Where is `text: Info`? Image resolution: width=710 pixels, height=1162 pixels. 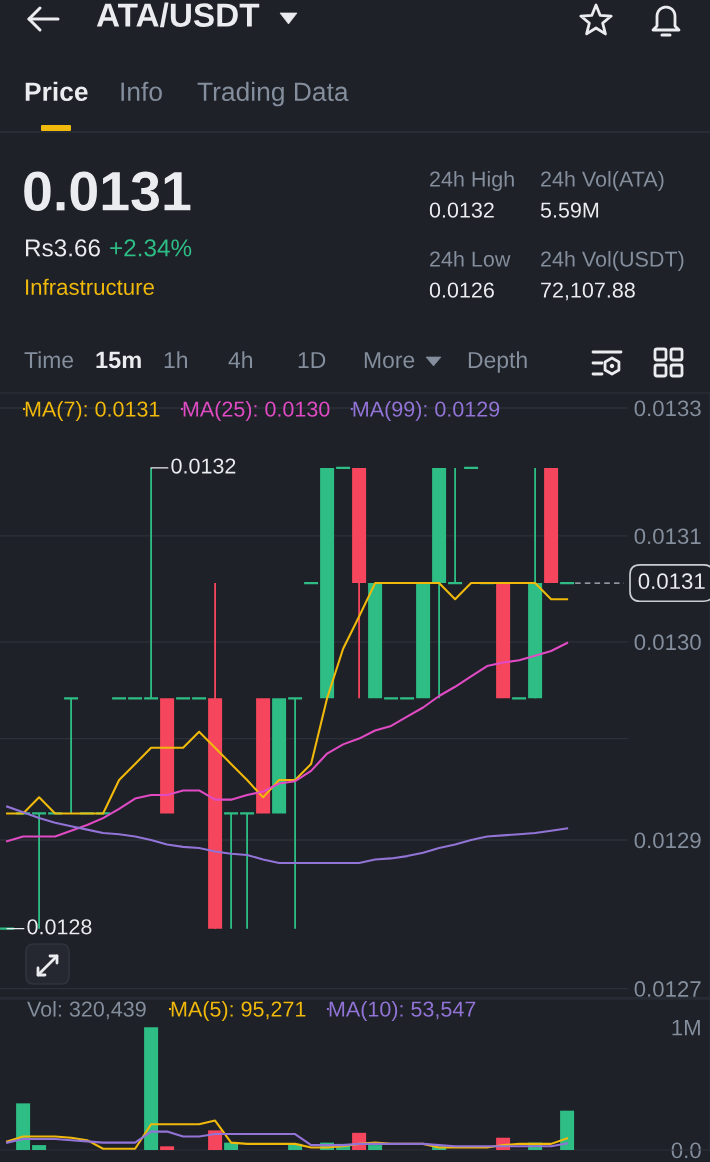
text: Info is located at coordinates (141, 91).